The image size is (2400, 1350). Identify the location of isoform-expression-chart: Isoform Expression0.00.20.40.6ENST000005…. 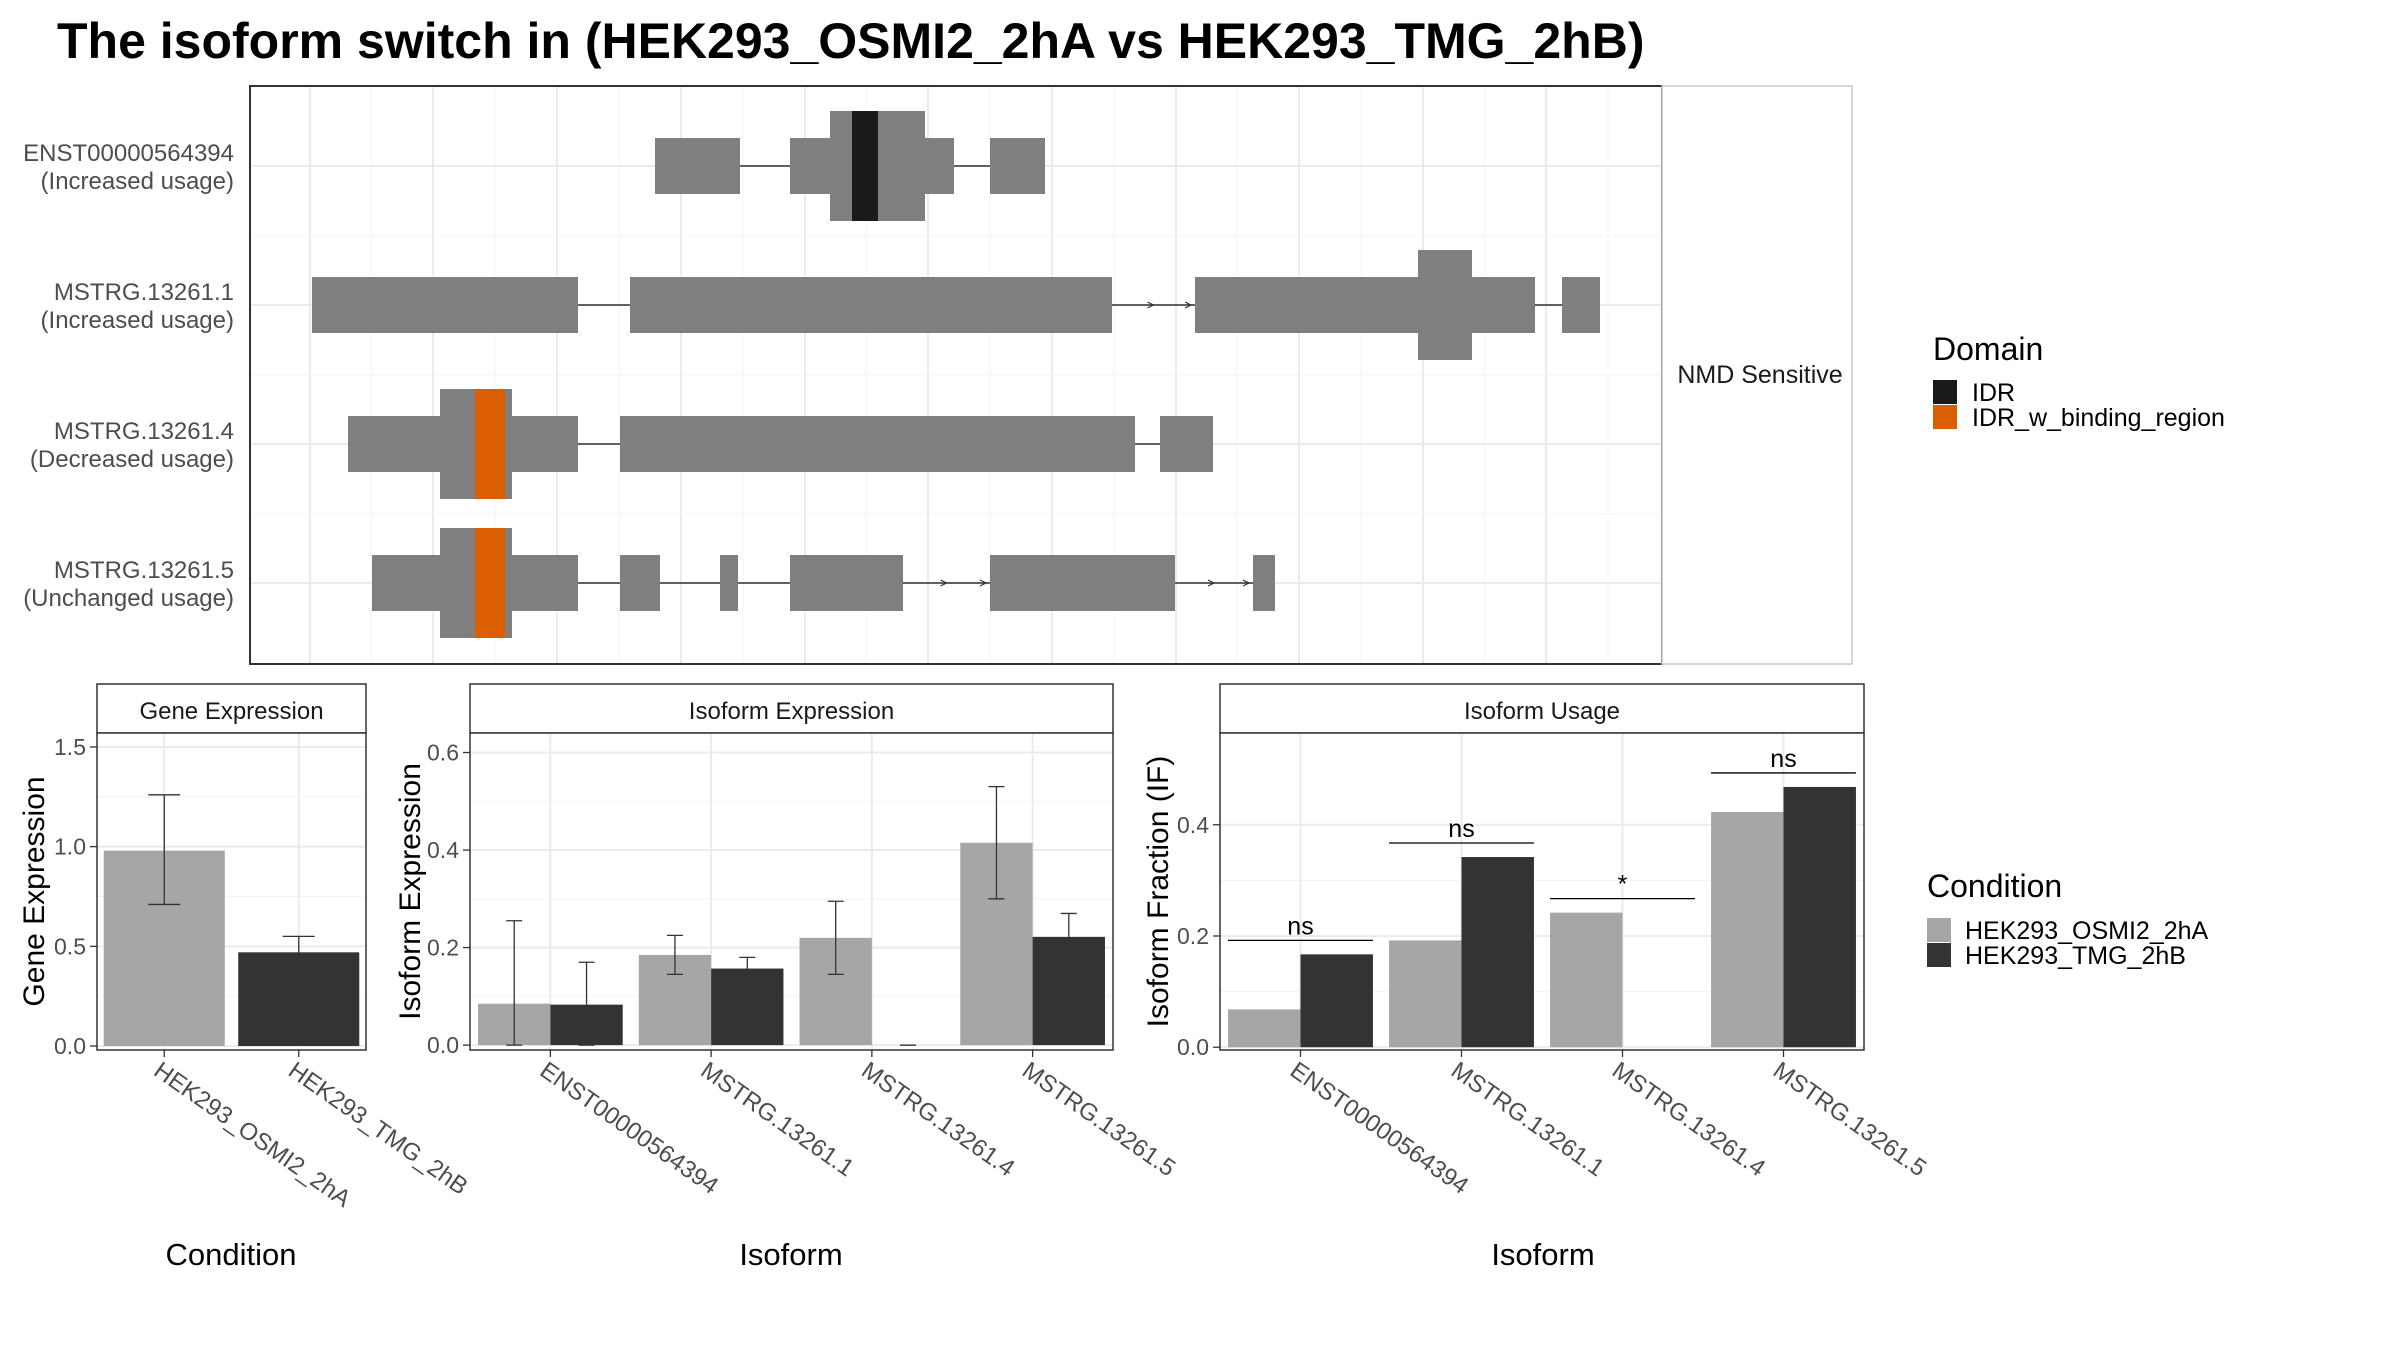
(787, 977).